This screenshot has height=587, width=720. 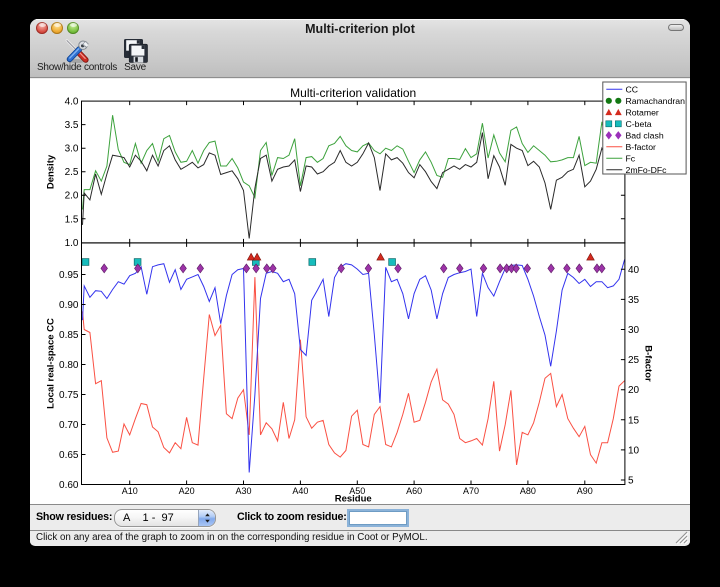 What do you see at coordinates (129, 491) in the screenshot?
I see `svg-text: A10` at bounding box center [129, 491].